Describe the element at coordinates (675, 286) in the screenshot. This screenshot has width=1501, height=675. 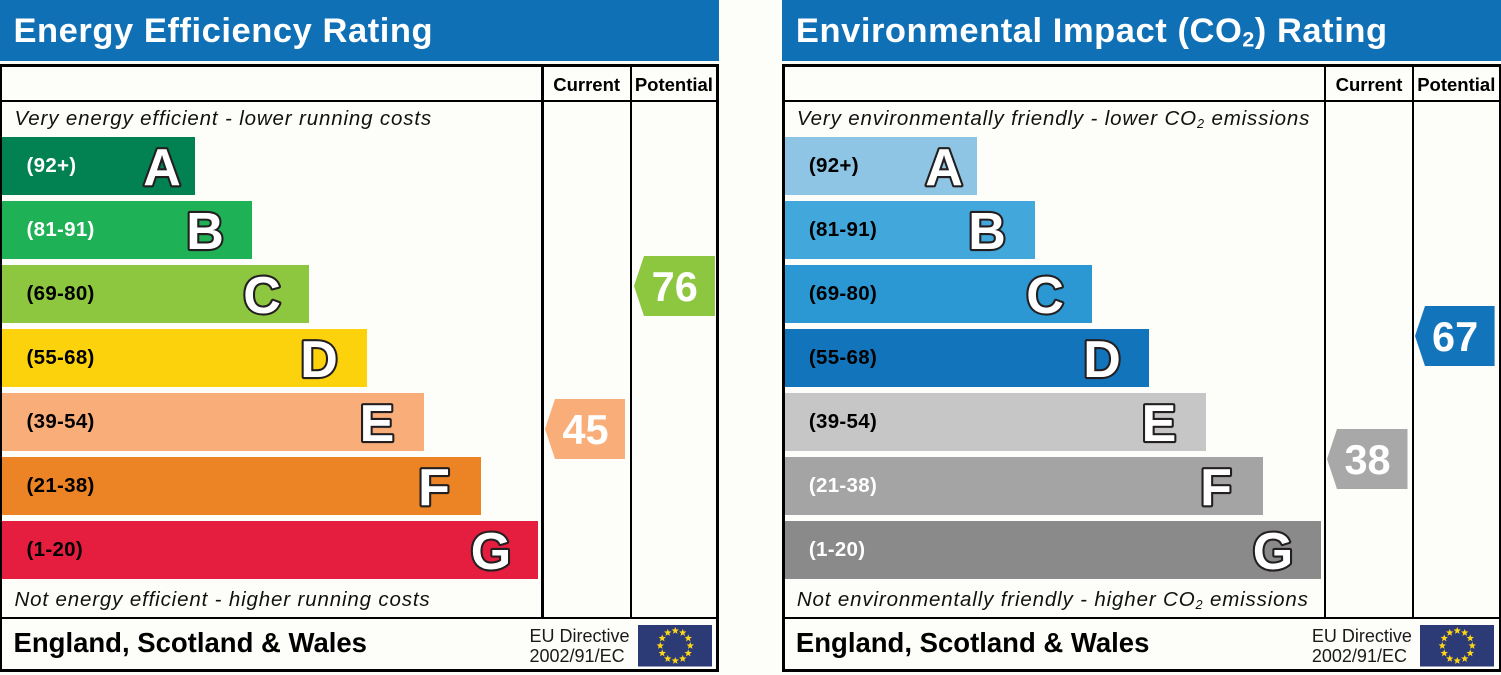
I see `svg-text: 76` at that location.